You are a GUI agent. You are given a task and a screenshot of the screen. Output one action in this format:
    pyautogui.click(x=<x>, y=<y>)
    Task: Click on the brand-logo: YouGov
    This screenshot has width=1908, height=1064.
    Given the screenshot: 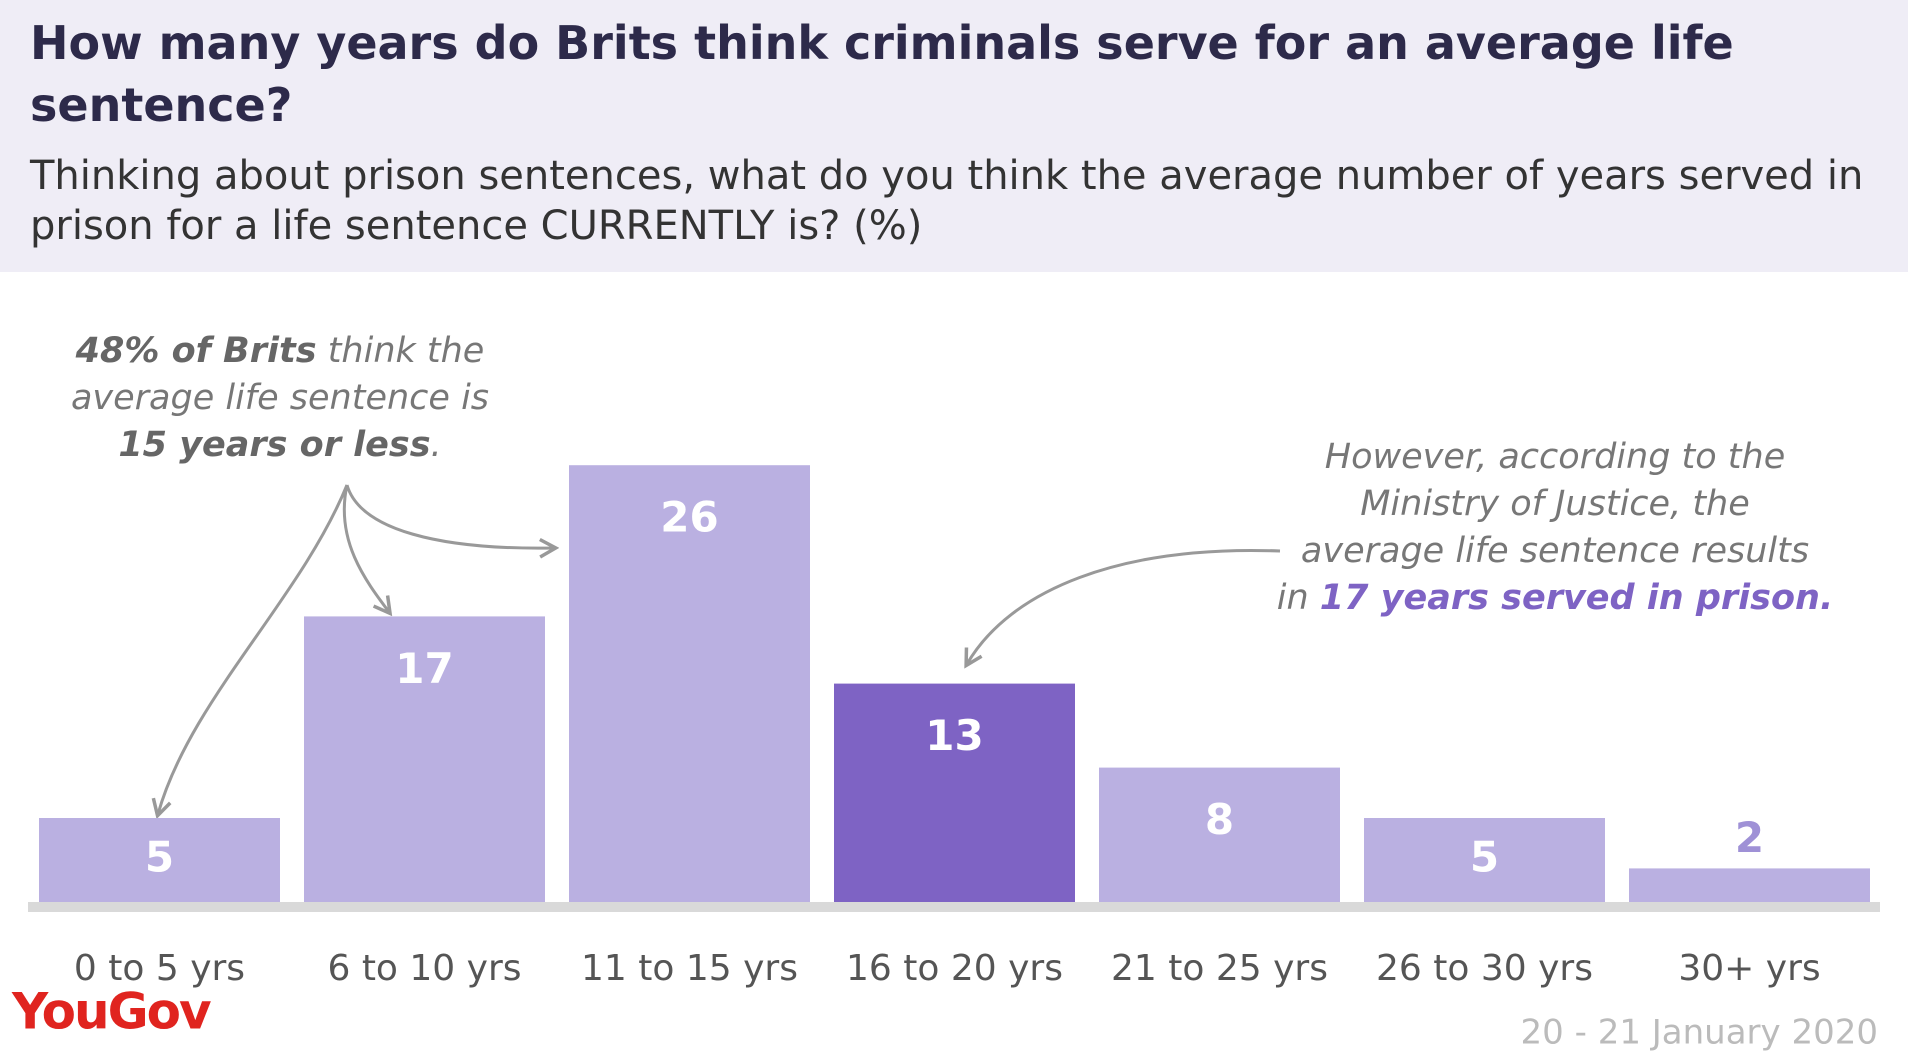 What is the action you would take?
    pyautogui.click(x=111, y=1012)
    